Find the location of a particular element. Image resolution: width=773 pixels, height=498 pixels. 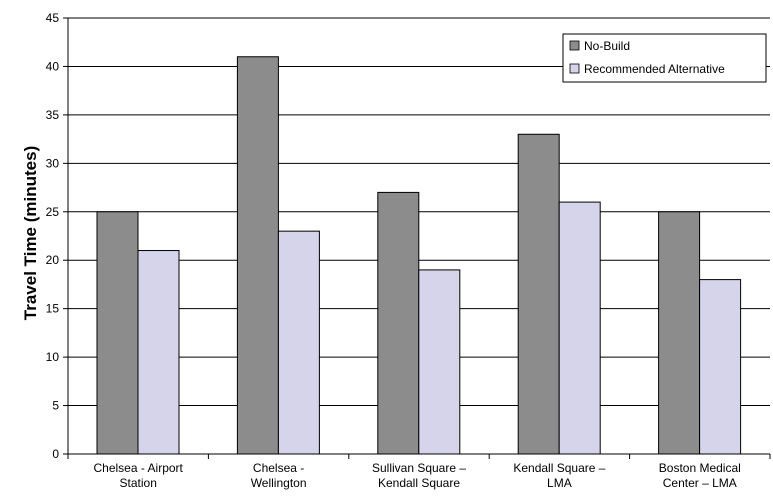

y-tick-labels: 0 5 10 15 20 25 30 35 40 45 is located at coordinates (53, 236).